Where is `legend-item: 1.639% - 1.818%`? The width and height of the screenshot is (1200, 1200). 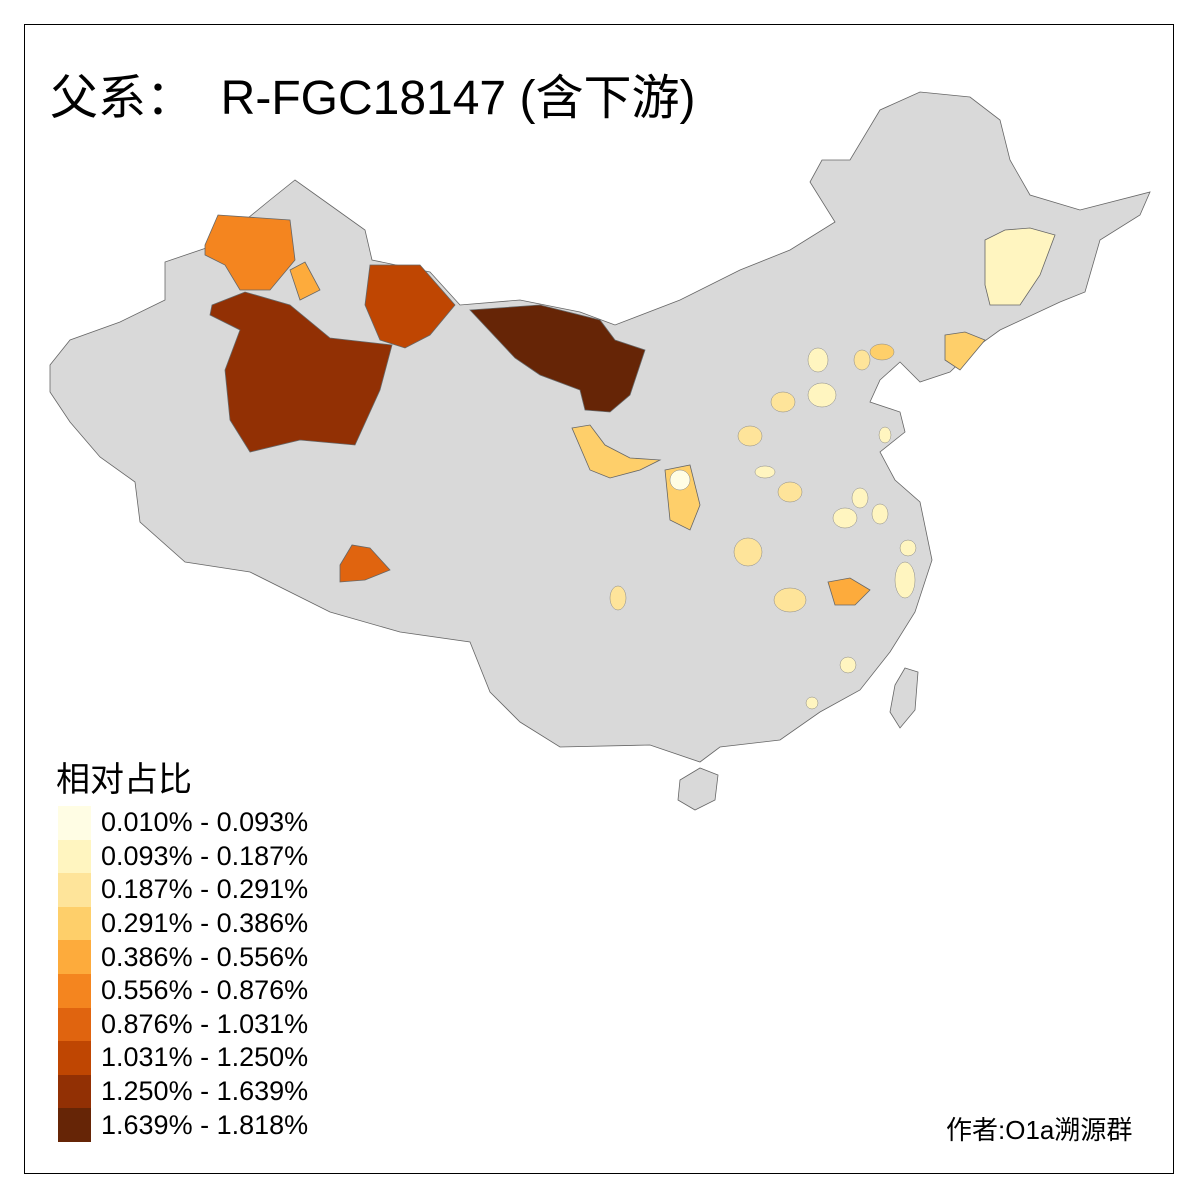
legend-item: 1.639% - 1.818% is located at coordinates (183, 1125).